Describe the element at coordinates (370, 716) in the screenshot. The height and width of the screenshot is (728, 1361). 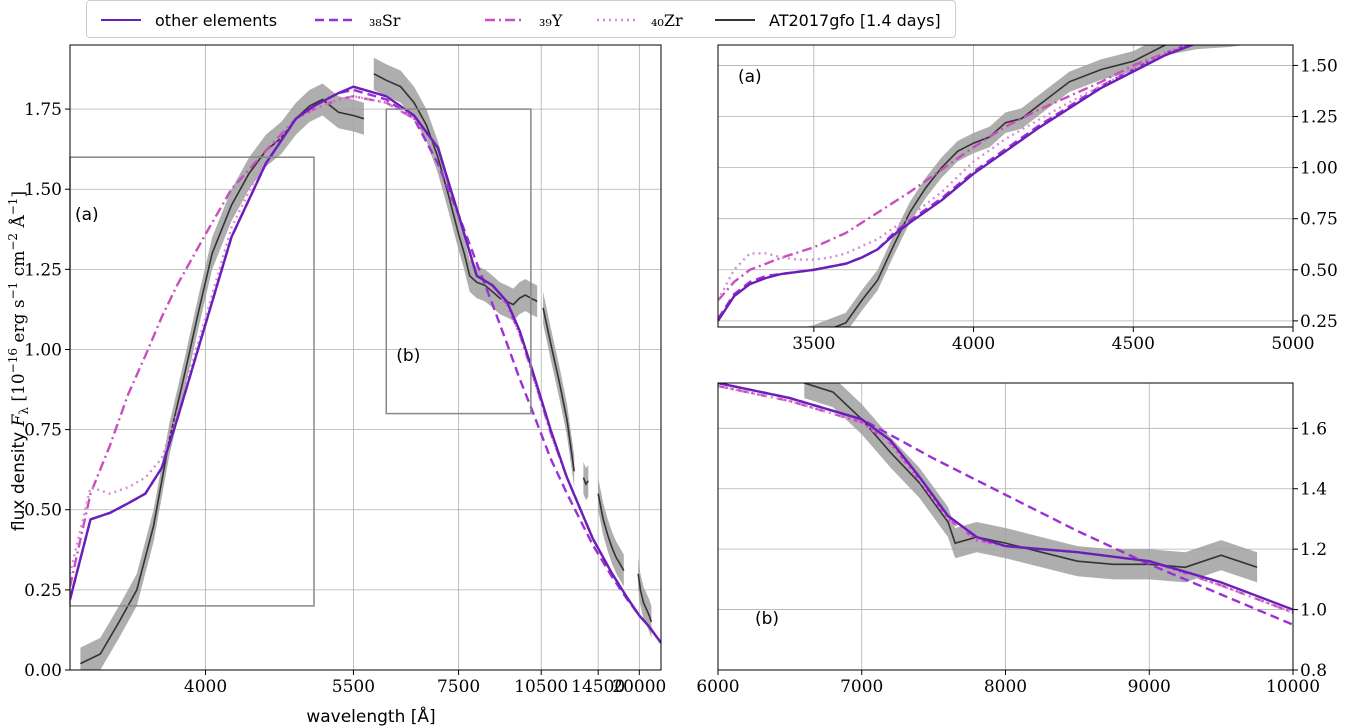
I see `x-axis-title: wavelength [Å]` at that location.